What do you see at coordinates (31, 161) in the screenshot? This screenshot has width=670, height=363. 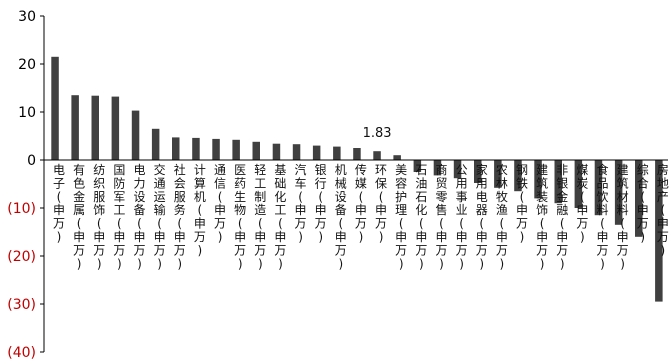 I see `y-tick-label: 0` at bounding box center [31, 161].